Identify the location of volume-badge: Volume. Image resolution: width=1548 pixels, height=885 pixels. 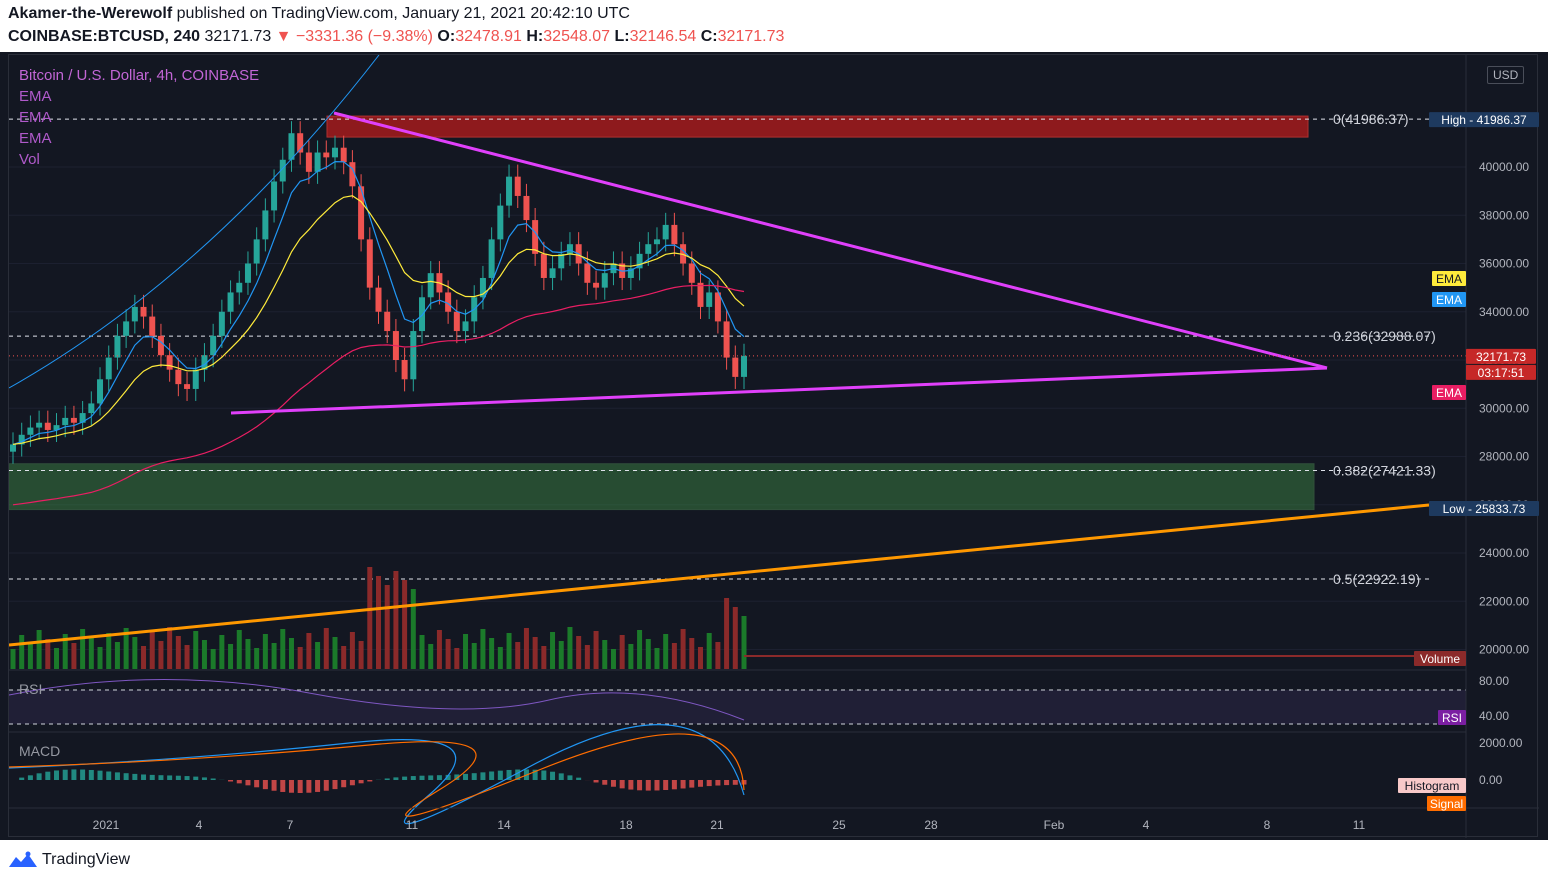
(1440, 659).